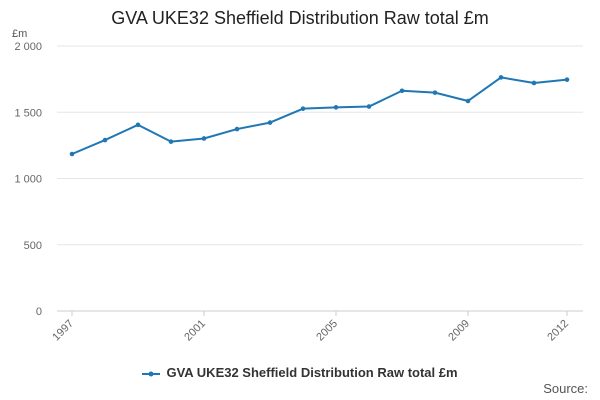 This screenshot has width=600, height=400. What do you see at coordinates (558, 331) in the screenshot?
I see `x-tick-label: 2012` at bounding box center [558, 331].